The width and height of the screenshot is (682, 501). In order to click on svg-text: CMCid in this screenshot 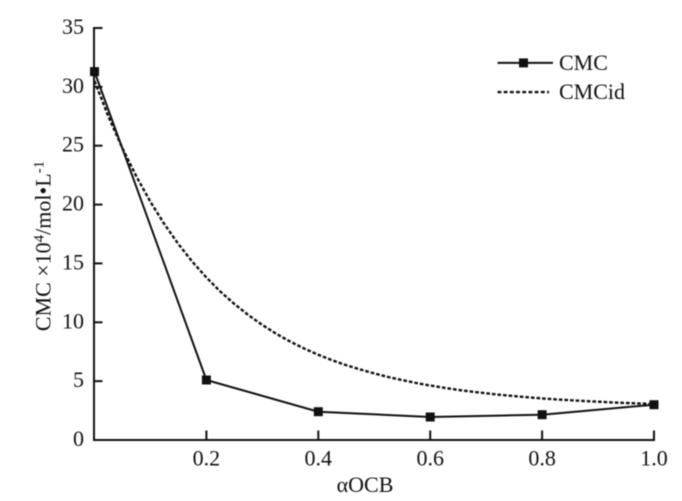, I will do `click(592, 91)`.